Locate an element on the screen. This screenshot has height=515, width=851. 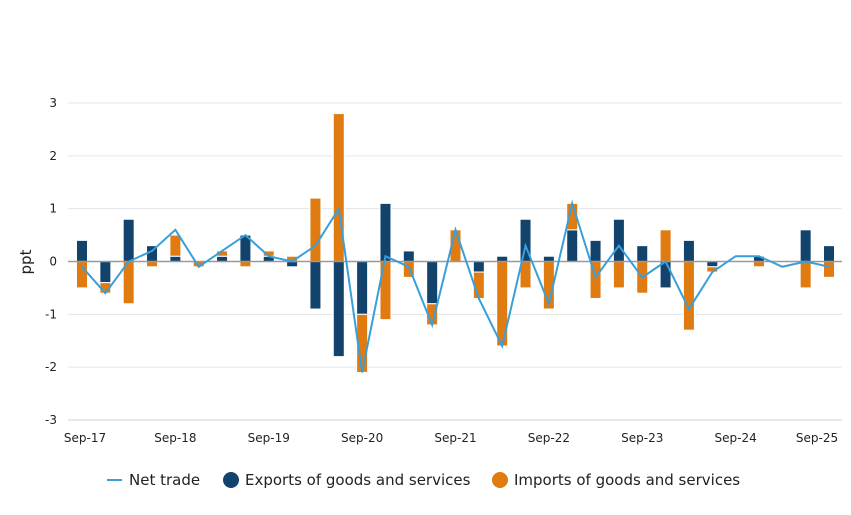
y-tick-label: 2 is located at coordinates (53, 156).